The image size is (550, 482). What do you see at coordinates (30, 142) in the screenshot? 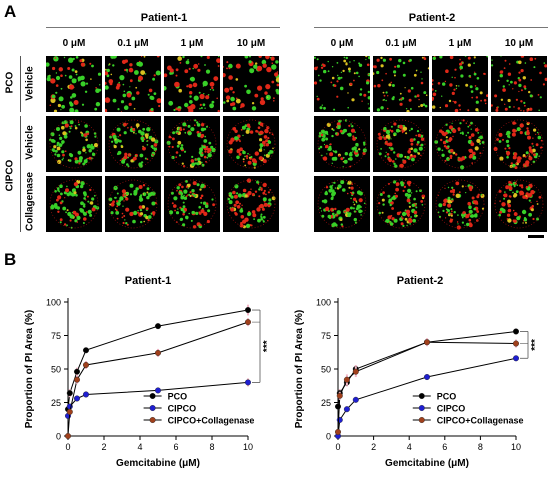
I see `treatment-label-vehicle-2: Vehicle` at bounding box center [30, 142].